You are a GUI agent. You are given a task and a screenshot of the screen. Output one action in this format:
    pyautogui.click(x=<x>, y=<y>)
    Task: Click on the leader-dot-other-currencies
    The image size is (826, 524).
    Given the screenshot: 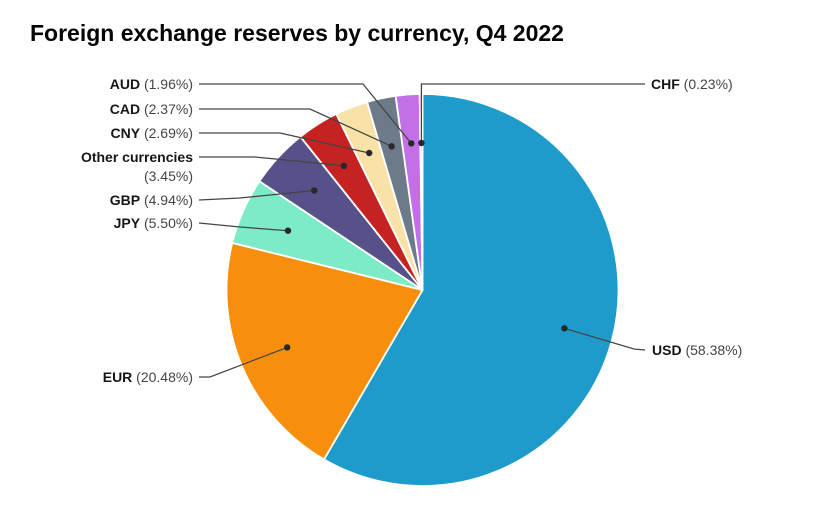 What is the action you would take?
    pyautogui.click(x=344, y=165)
    